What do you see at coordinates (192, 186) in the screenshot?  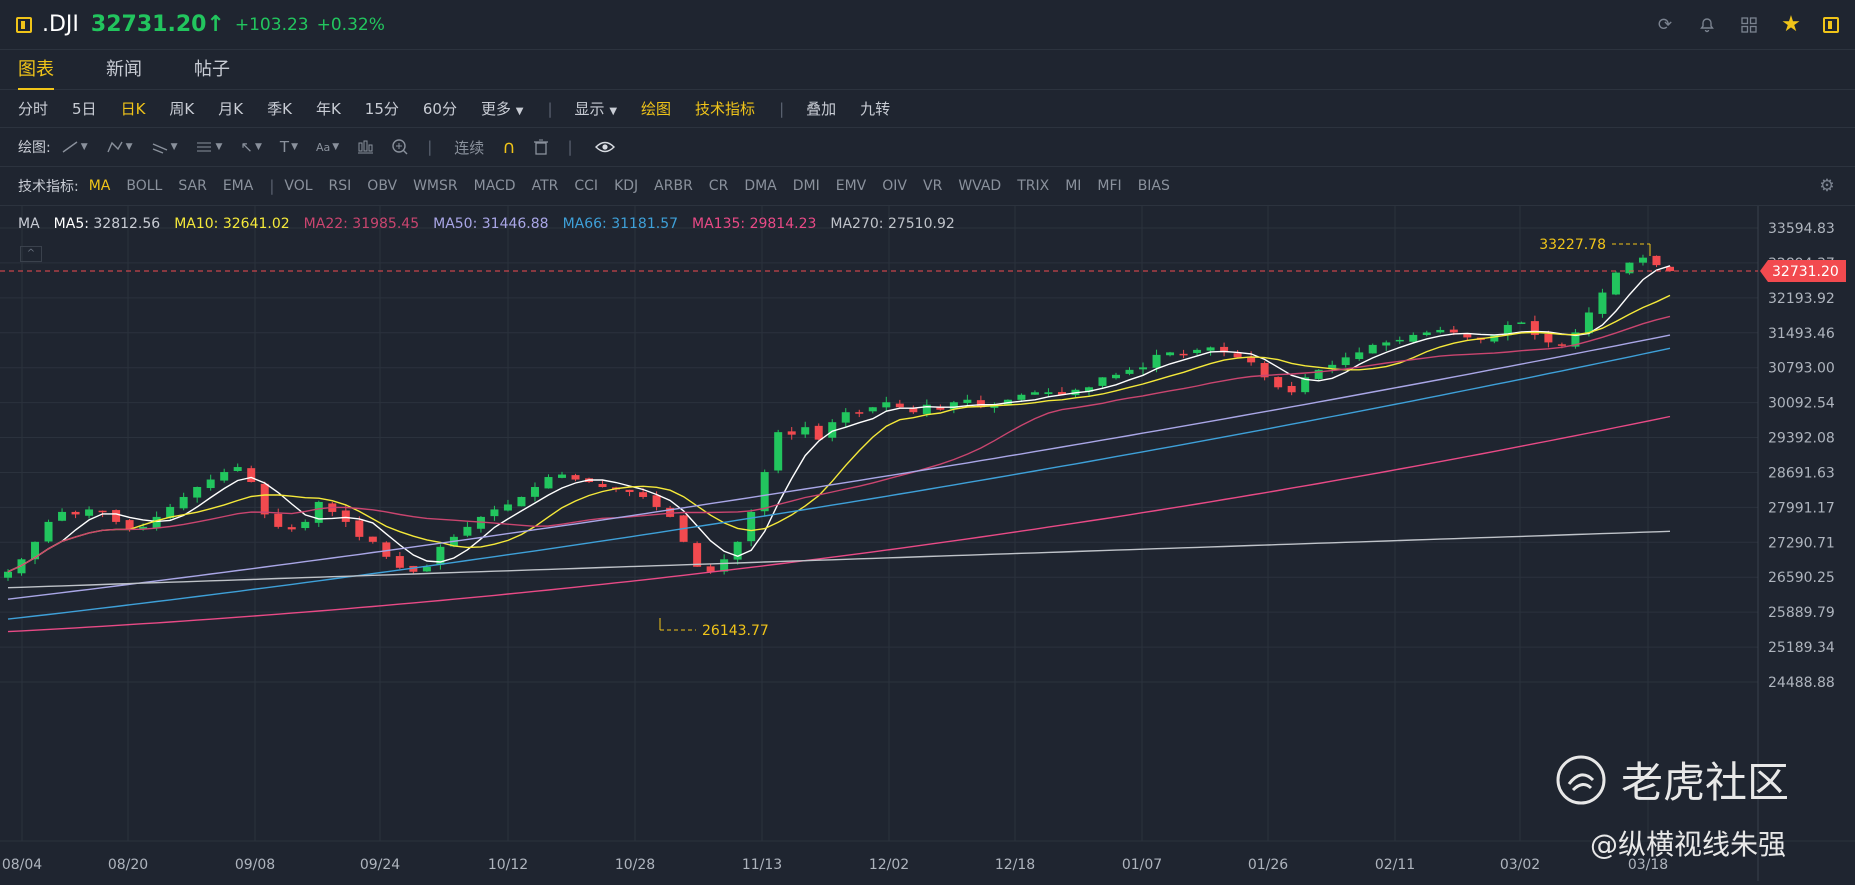 I see `ind-sar: SAR` at bounding box center [192, 186].